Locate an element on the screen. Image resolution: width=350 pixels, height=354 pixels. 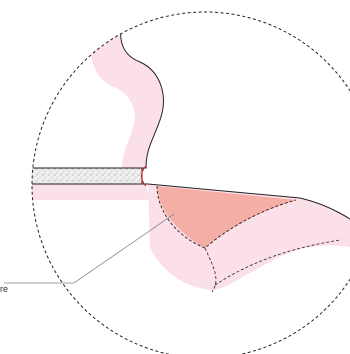
molding-outline is located at coordinates (142, 94).